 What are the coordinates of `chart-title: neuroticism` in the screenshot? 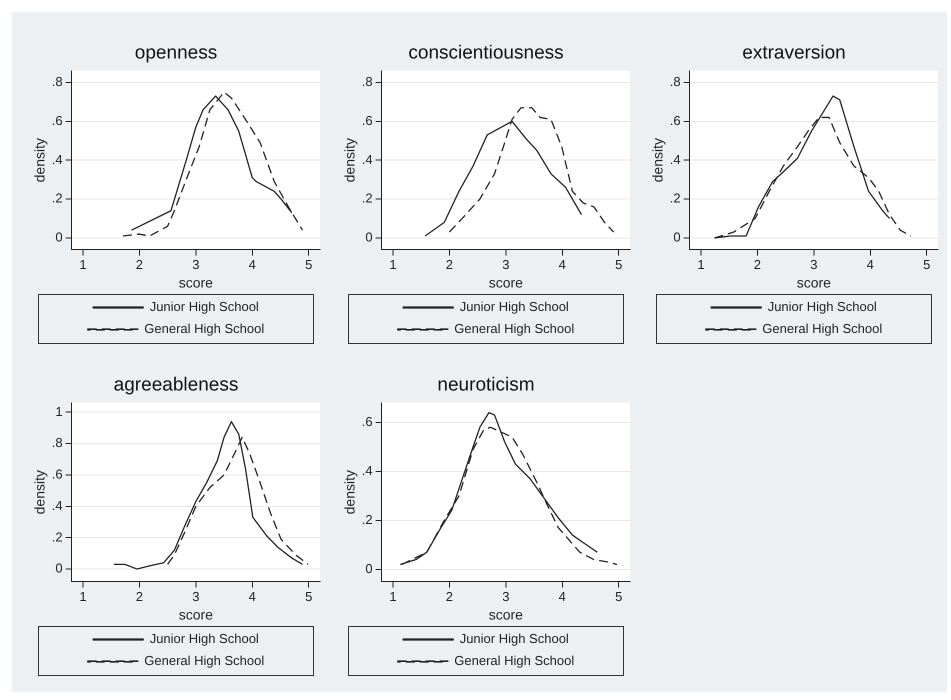 It's located at (486, 385).